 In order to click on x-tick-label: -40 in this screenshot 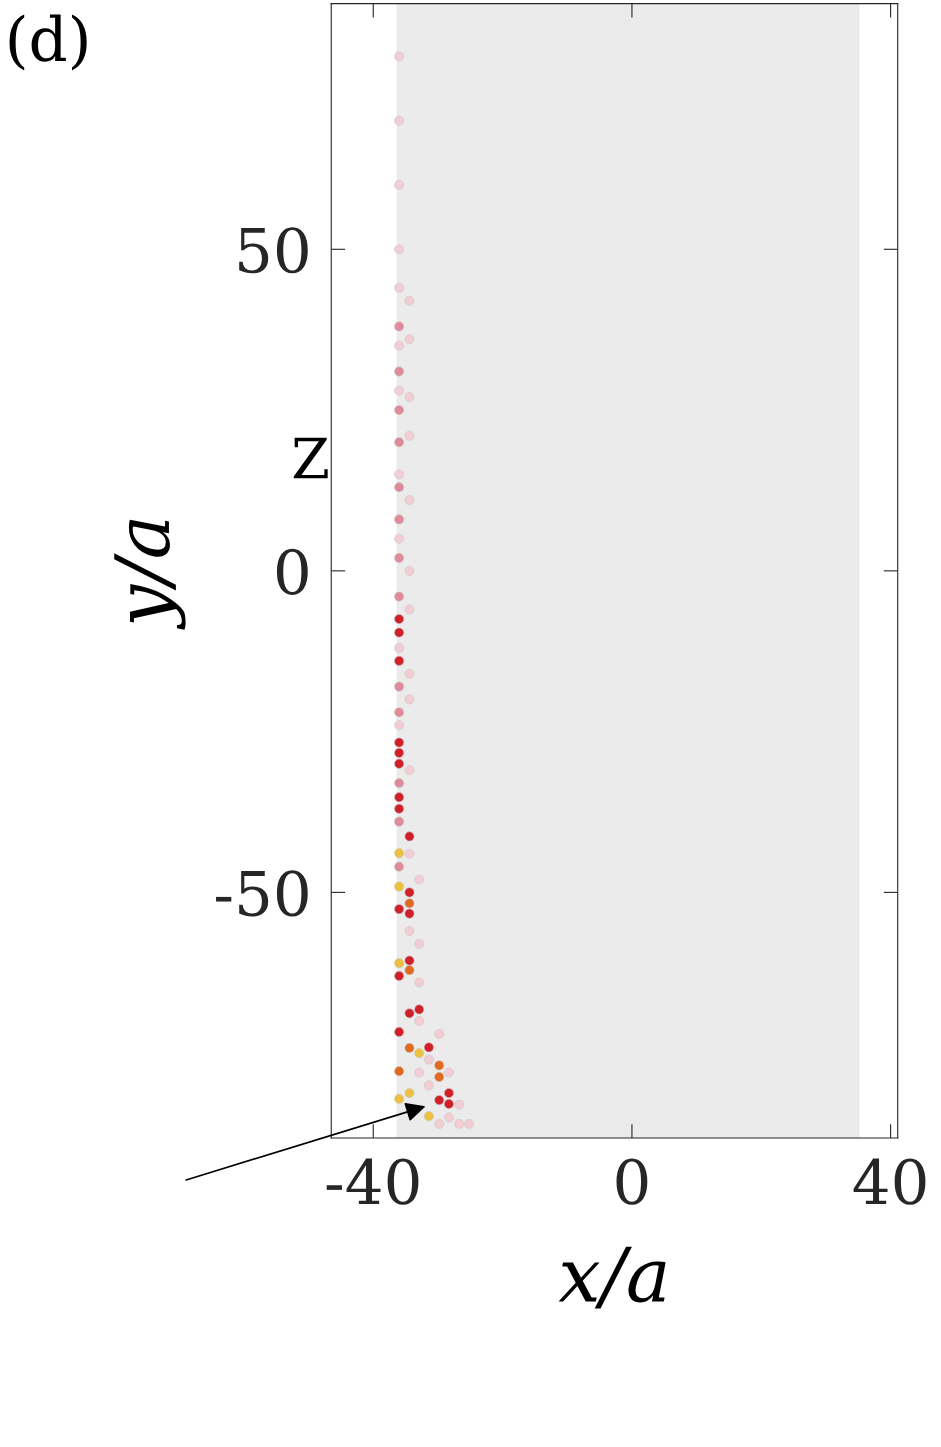, I will do `click(372, 1181)`.